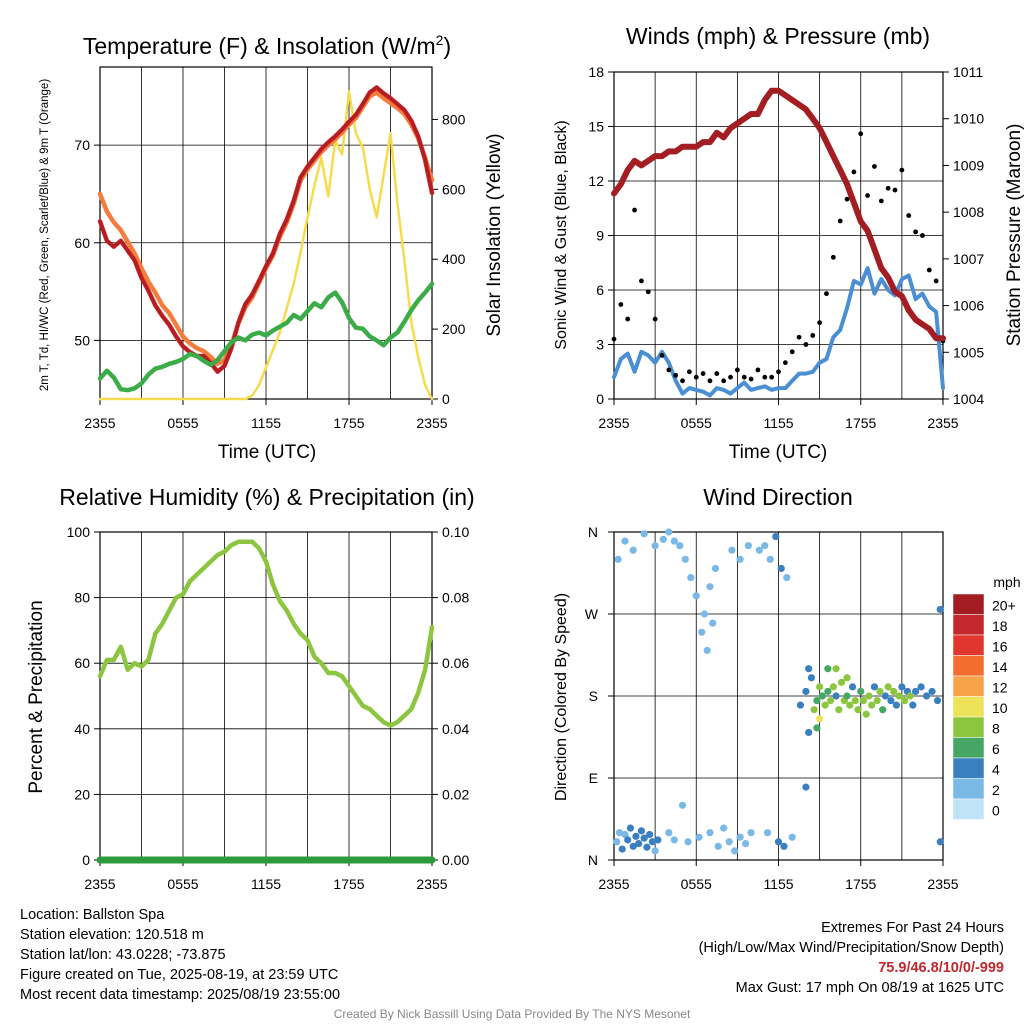 This screenshot has height=1024, width=1024. What do you see at coordinates (79, 532) in the screenshot?
I see `rh-ytick-label: 100` at bounding box center [79, 532].